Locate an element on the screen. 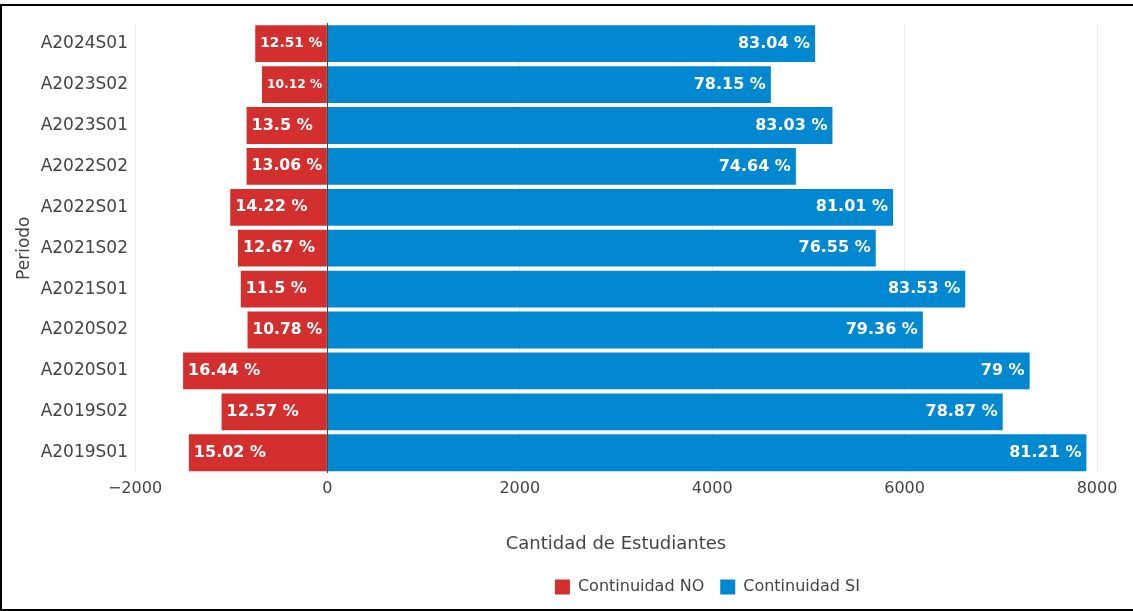 This screenshot has height=611, width=1133. x-tick-label: 0 is located at coordinates (327, 487).